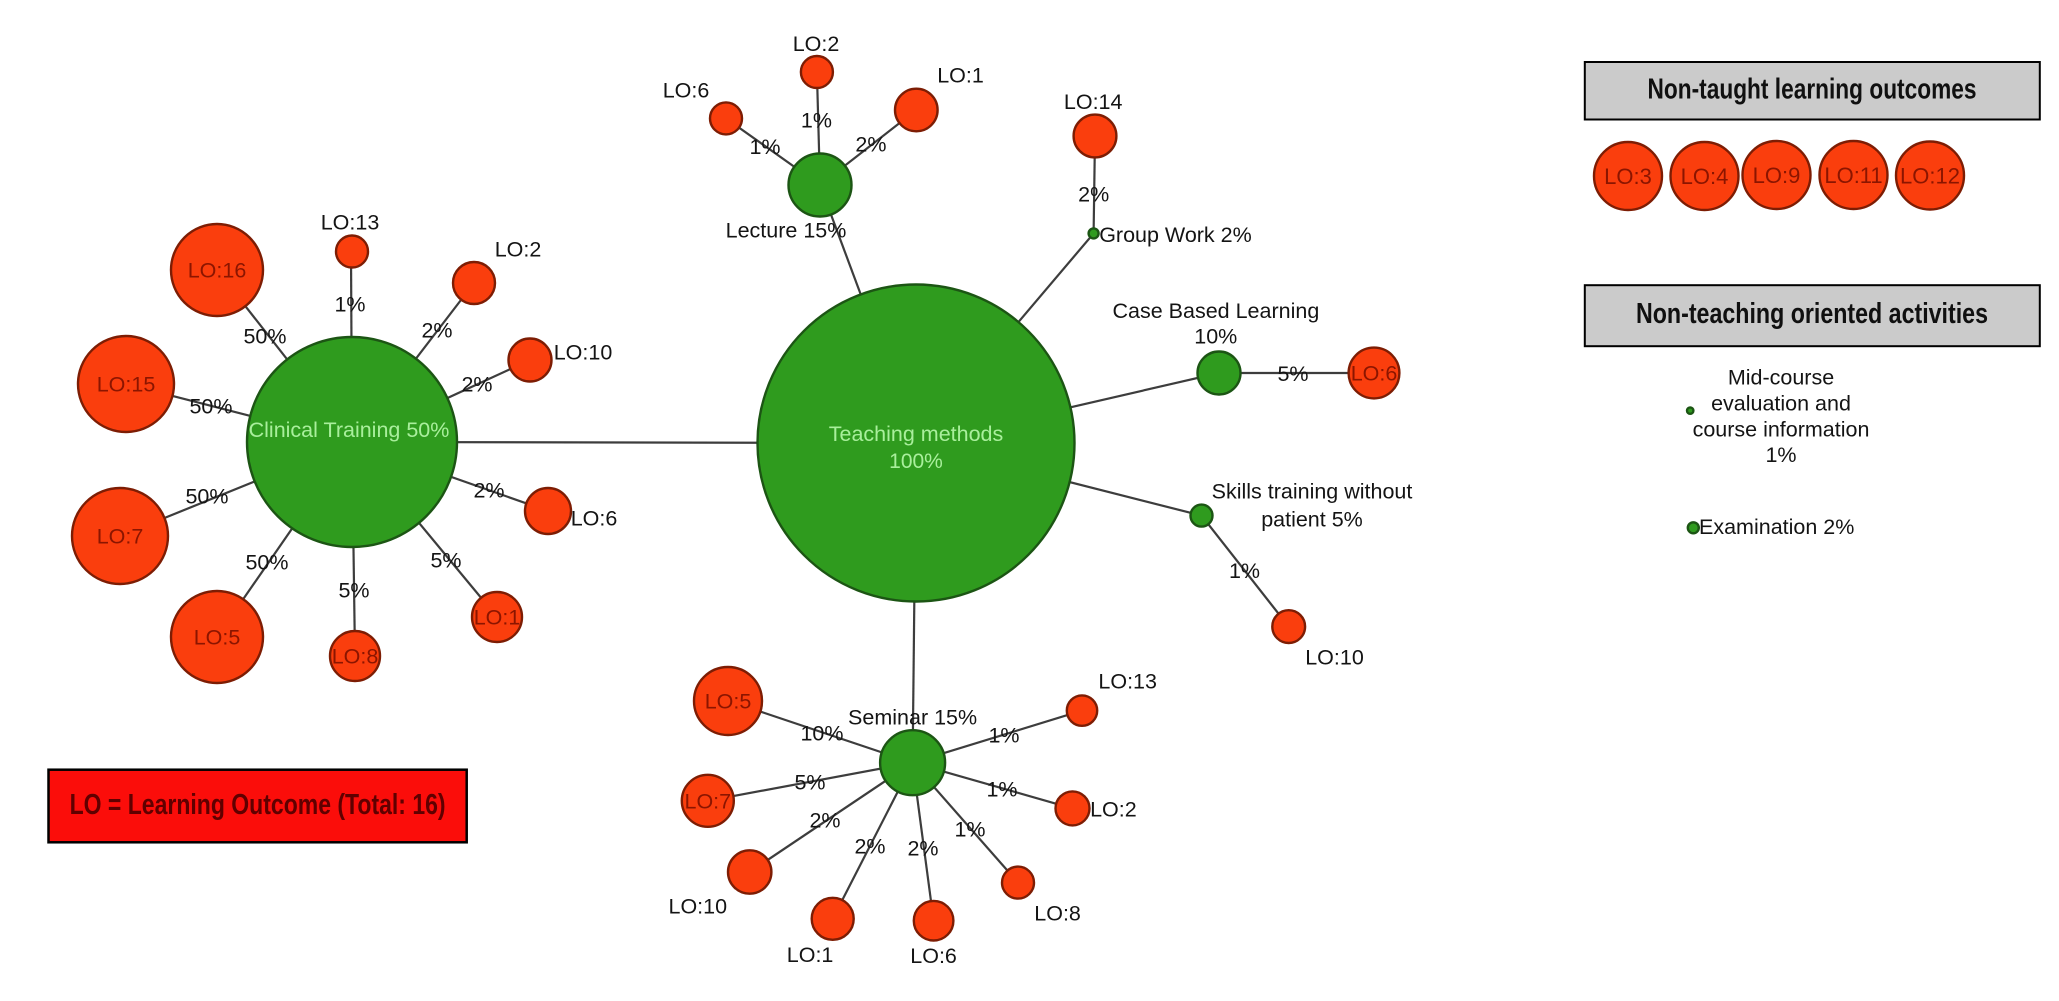 This screenshot has width=2059, height=1001. What do you see at coordinates (126, 385) in the screenshot?
I see `svg-text: LO:15` at bounding box center [126, 385].